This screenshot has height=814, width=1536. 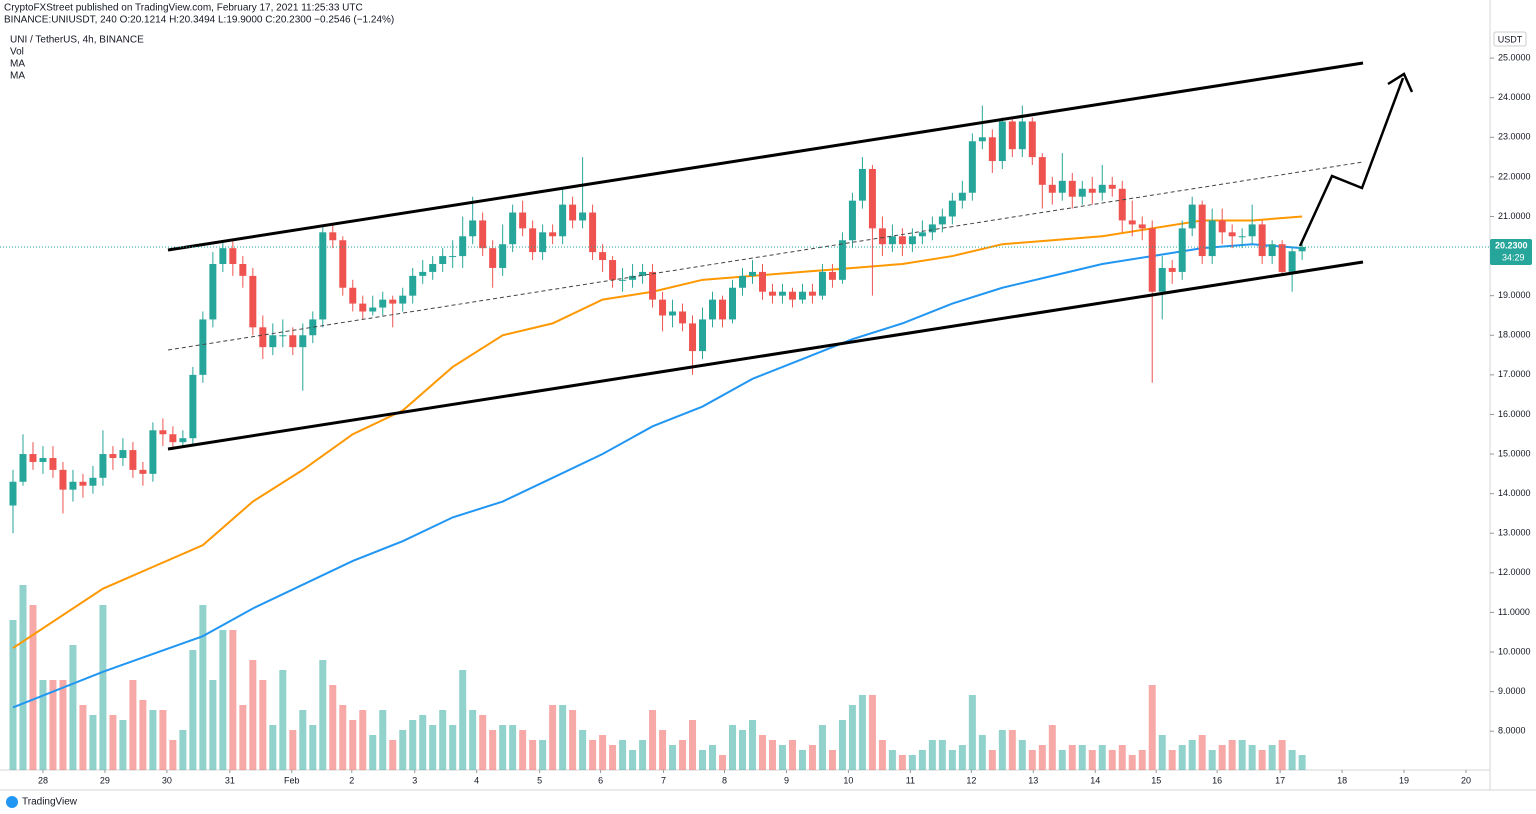 I want to click on x-tick-label: 19, so click(x=1404, y=780).